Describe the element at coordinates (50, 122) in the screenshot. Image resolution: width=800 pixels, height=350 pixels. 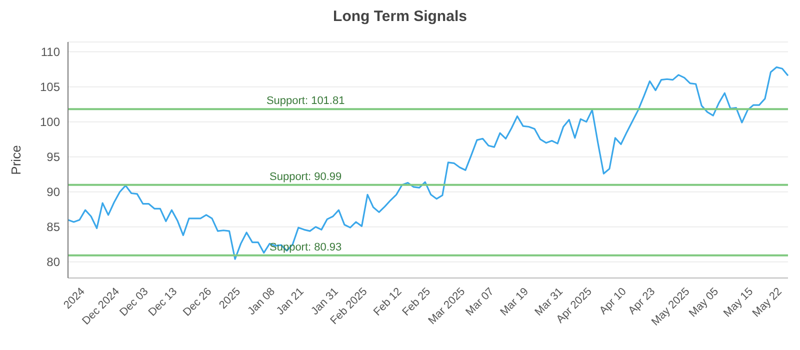
I see `y-tick-label: 100` at that location.